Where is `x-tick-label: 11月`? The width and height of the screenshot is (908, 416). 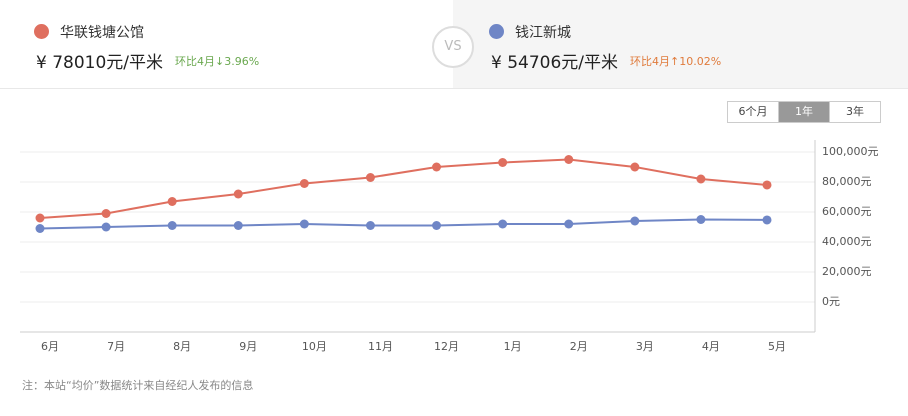
x-tick-label: 11月 is located at coordinates (380, 346).